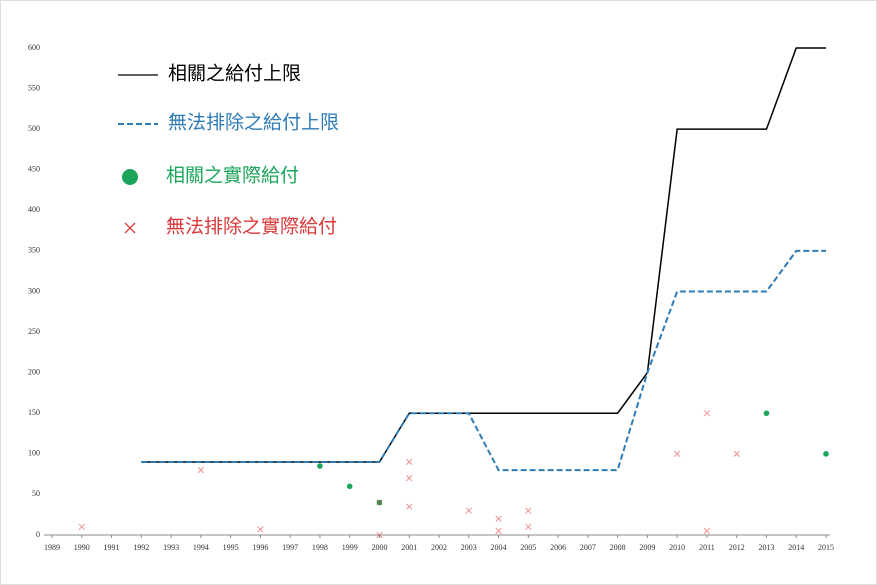 The image size is (877, 585). Describe the element at coordinates (350, 547) in the screenshot. I see `x-tick-label: 1999` at that location.